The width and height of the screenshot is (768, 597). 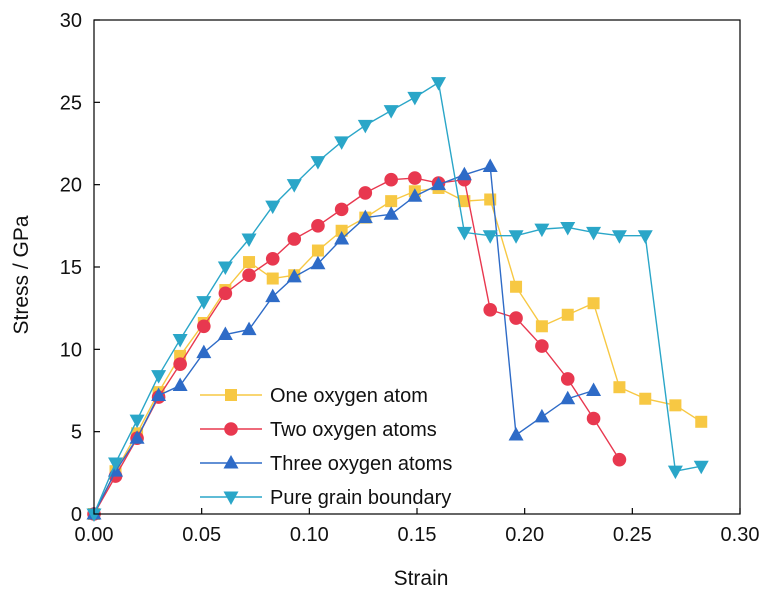 I want to click on x-tick-label: 0.30, so click(x=740, y=535).